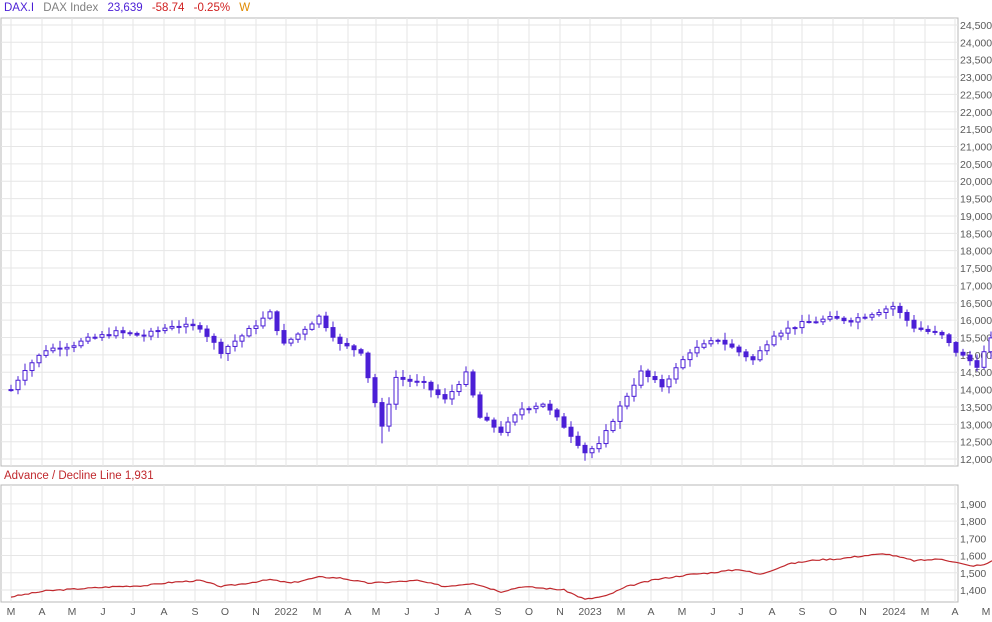  What do you see at coordinates (976, 252) in the screenshot?
I see `price-y-tick-label: 18,000` at bounding box center [976, 252].